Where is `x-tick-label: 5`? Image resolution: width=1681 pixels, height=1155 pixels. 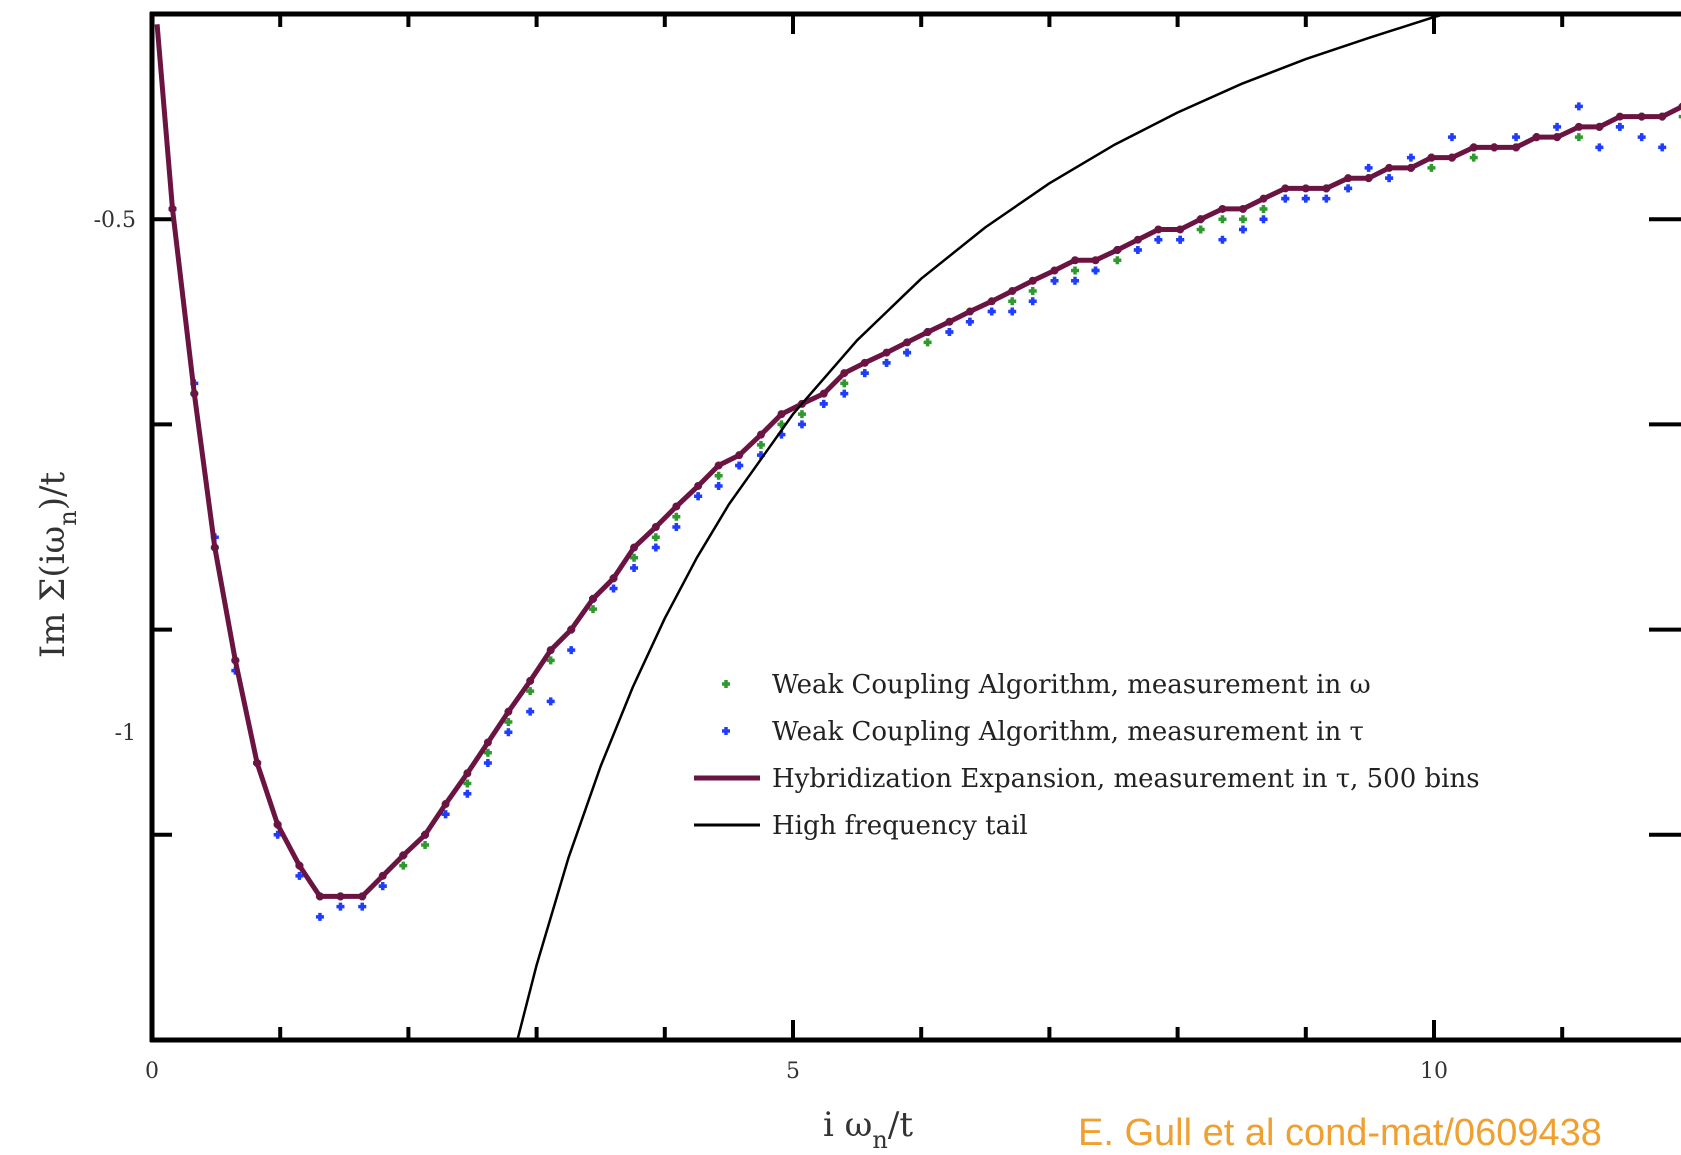 x-tick-label: 5 is located at coordinates (793, 1071).